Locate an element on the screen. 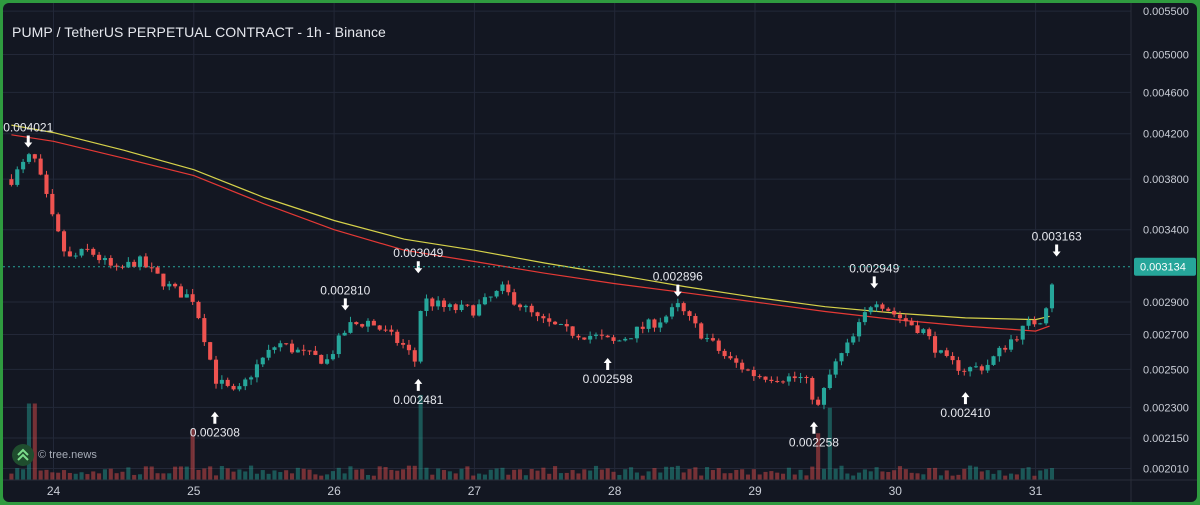 The width and height of the screenshot is (1200, 505). y-tick-label: 0.005000 is located at coordinates (1166, 55).